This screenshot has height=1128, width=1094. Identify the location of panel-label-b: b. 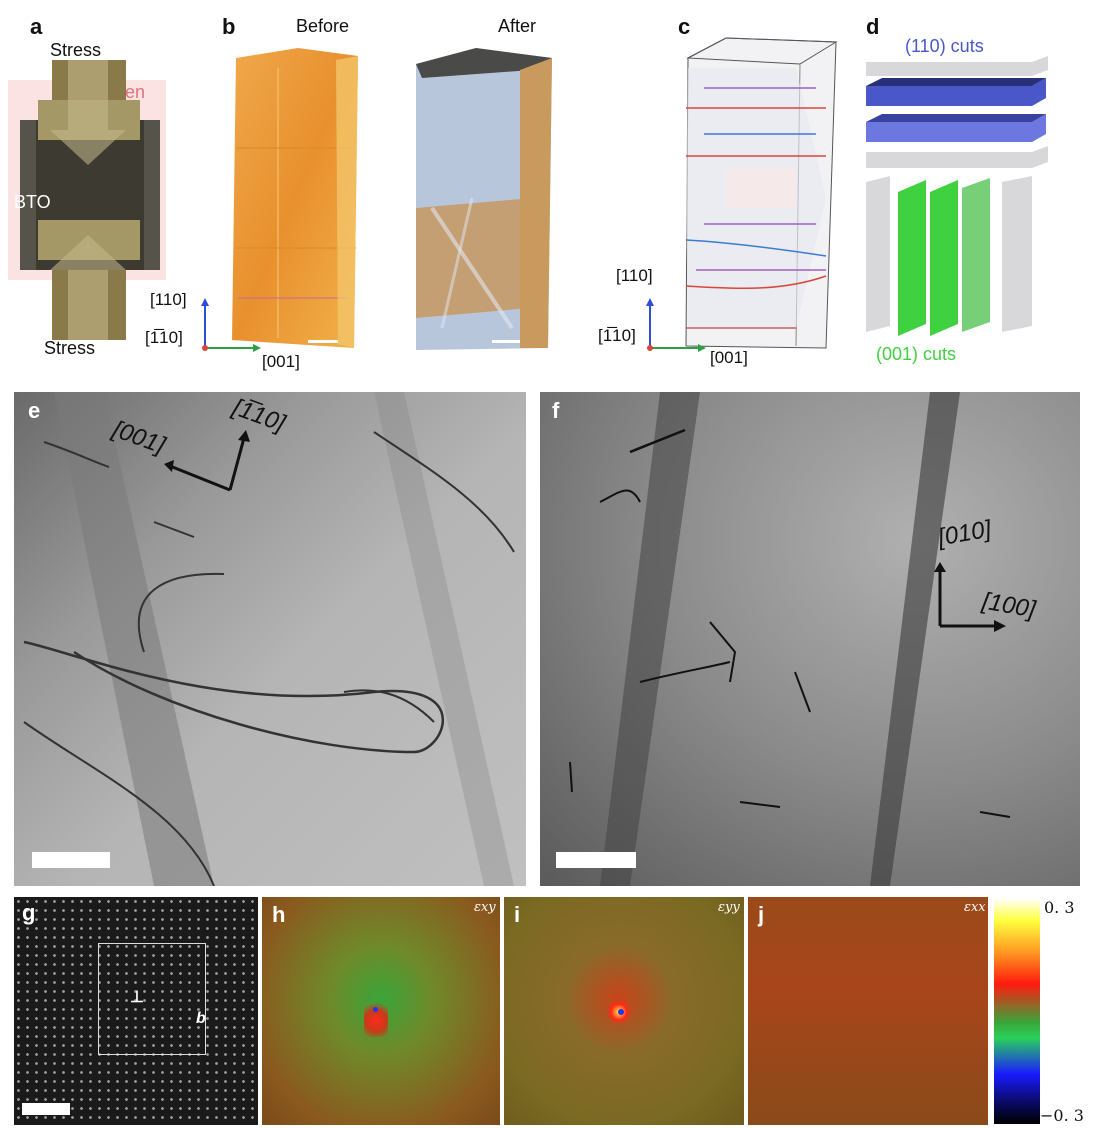
(229, 26).